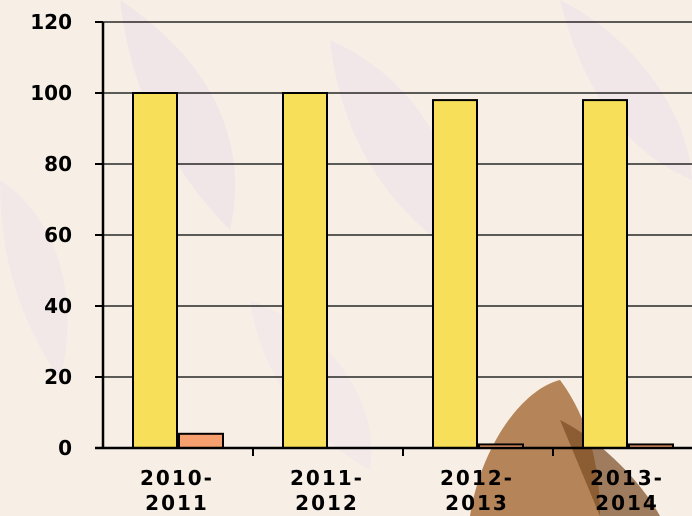  What do you see at coordinates (177, 478) in the screenshot?
I see `x-tick-label: 2010-` at bounding box center [177, 478].